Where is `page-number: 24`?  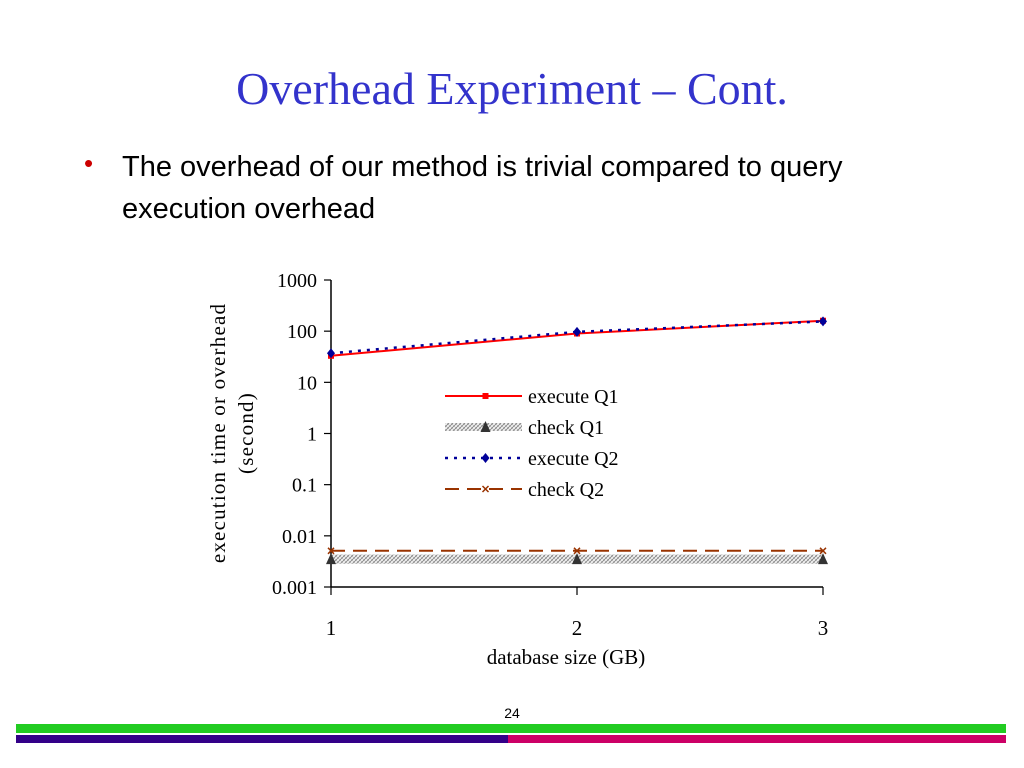 page-number: 24 is located at coordinates (512, 713).